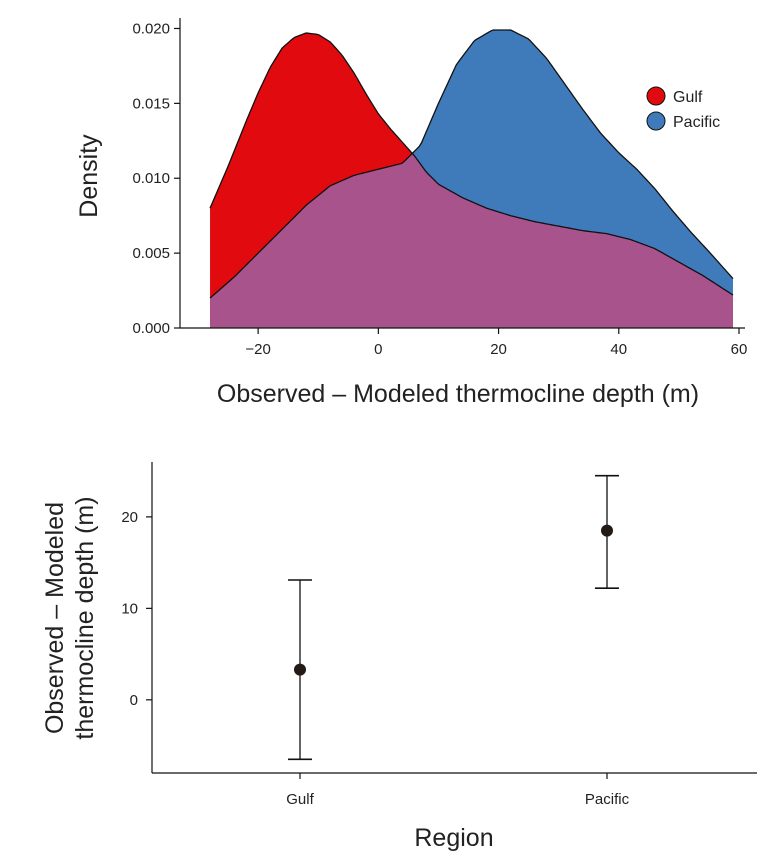 Image resolution: width=763 pixels, height=866 pixels. I want to click on density-y-axis: 0.000 0.005 0.010 0.015 0.020, so click(156, 177).